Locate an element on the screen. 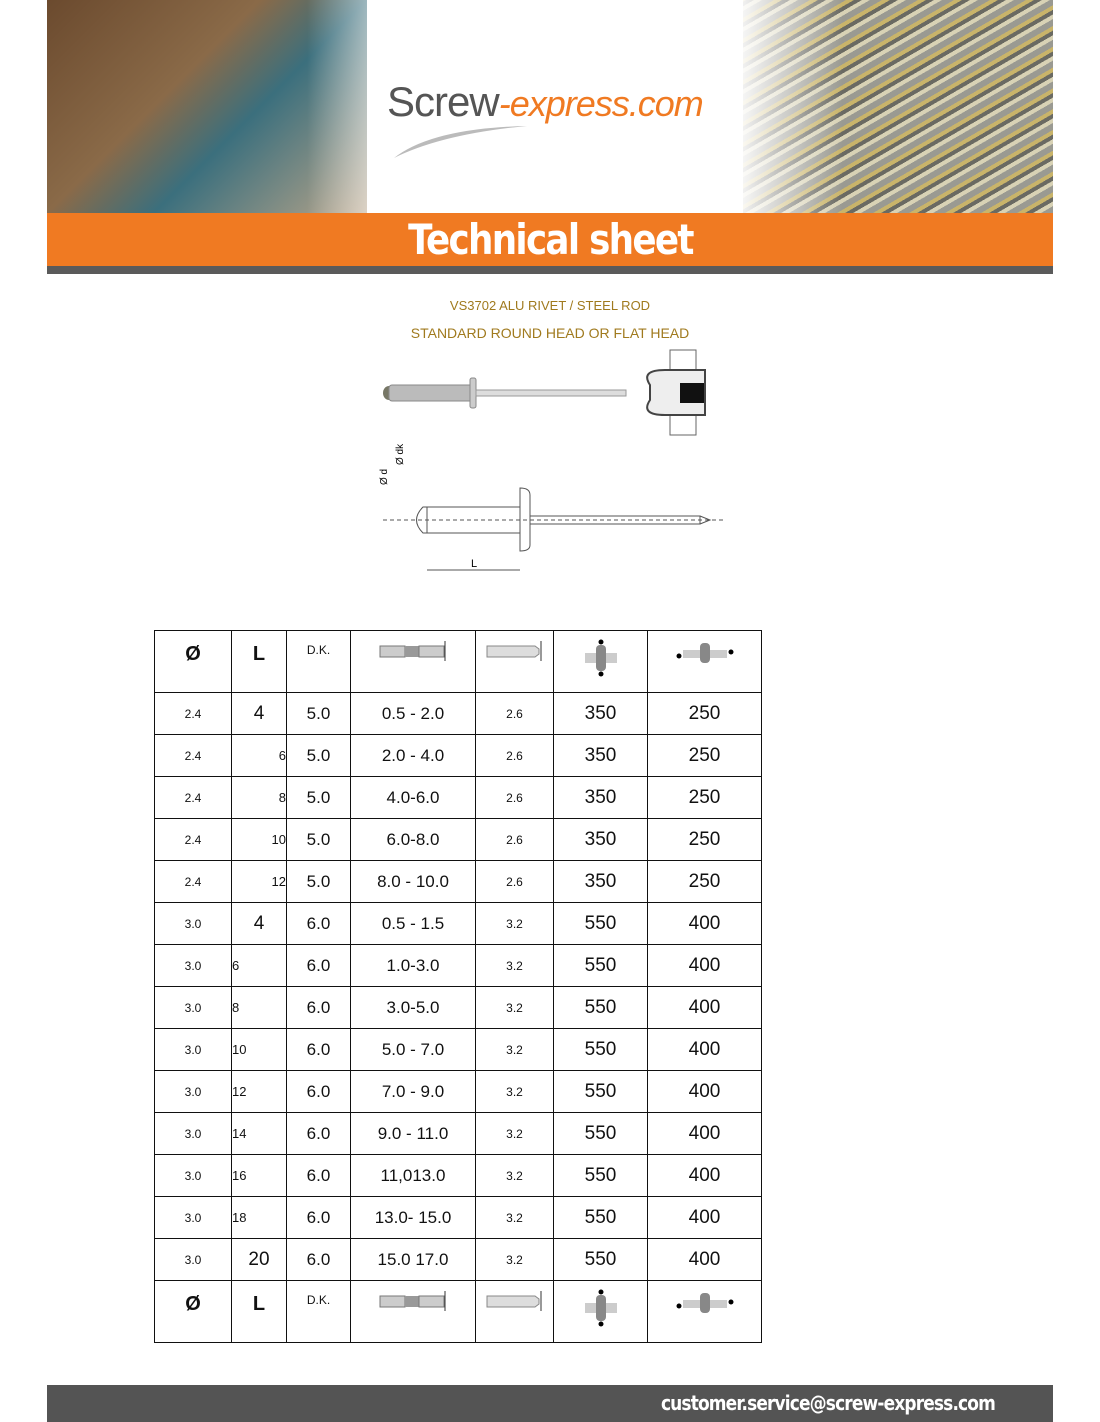  rivet-section-icon is located at coordinates (676, 392).